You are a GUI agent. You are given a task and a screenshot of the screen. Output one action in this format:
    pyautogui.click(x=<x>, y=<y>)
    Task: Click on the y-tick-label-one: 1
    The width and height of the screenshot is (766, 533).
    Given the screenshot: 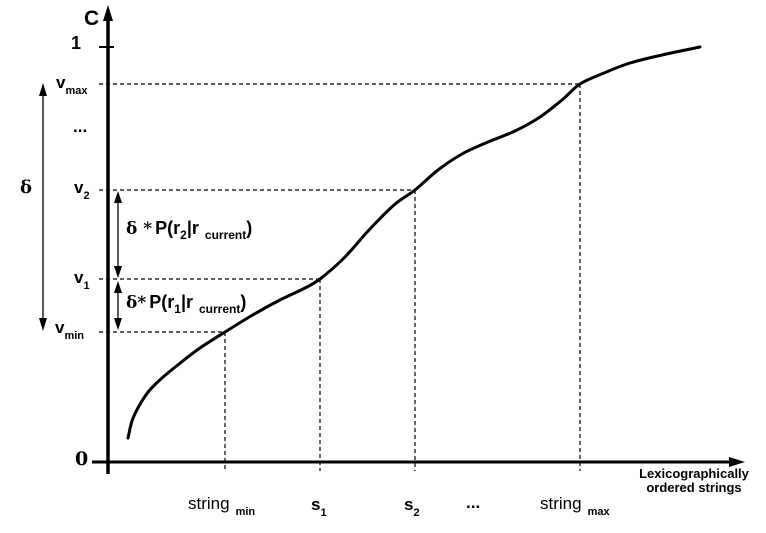 What is the action you would take?
    pyautogui.click(x=76, y=43)
    